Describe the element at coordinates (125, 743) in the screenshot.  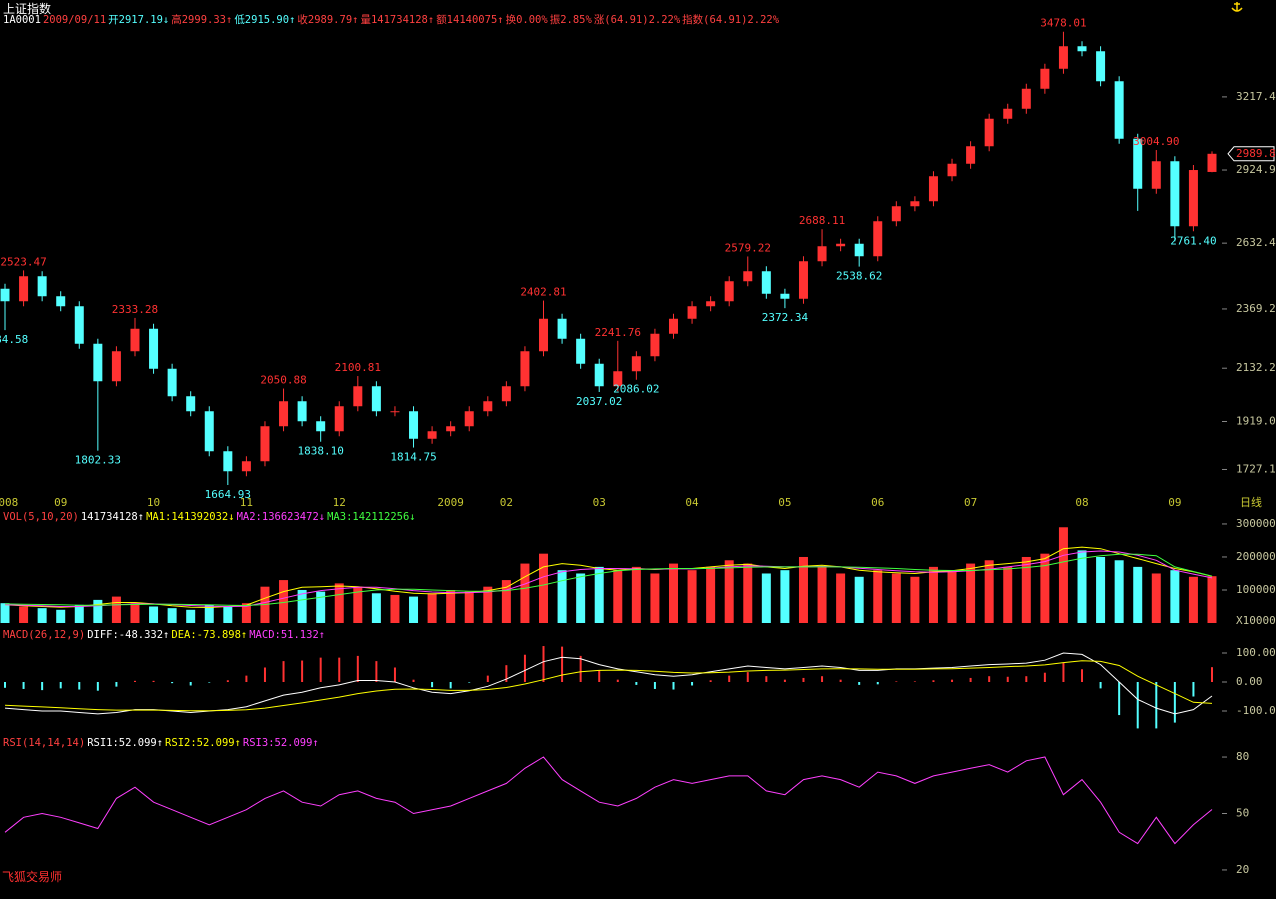
I see `legend-item: RSI1:52.099↑` at that location.